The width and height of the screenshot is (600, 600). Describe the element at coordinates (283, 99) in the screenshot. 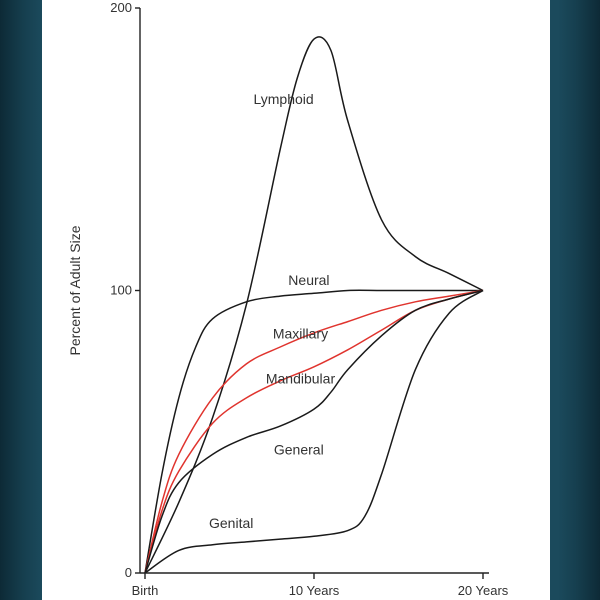

I see `series-label-lymphoid: Lymphoid` at that location.